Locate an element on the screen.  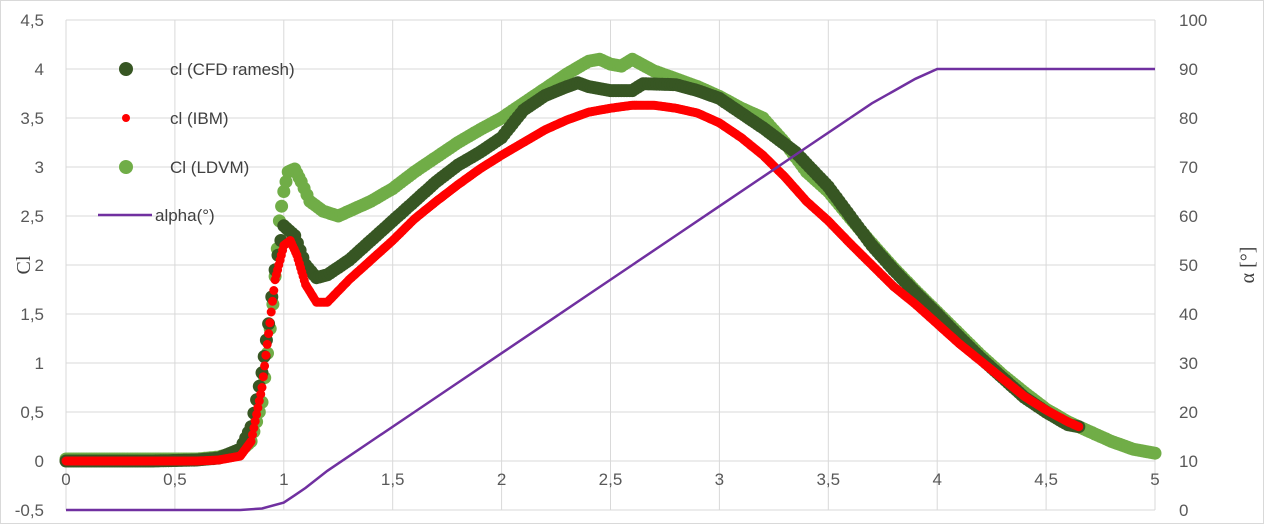
y2-tick-label: 40 is located at coordinates (1188, 314).